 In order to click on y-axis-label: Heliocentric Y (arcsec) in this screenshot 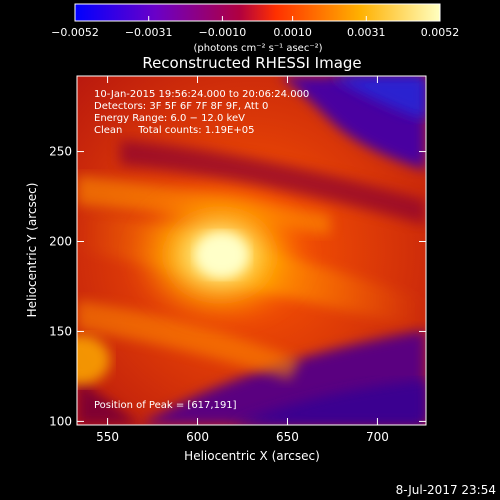, I will do `click(32, 250)`.